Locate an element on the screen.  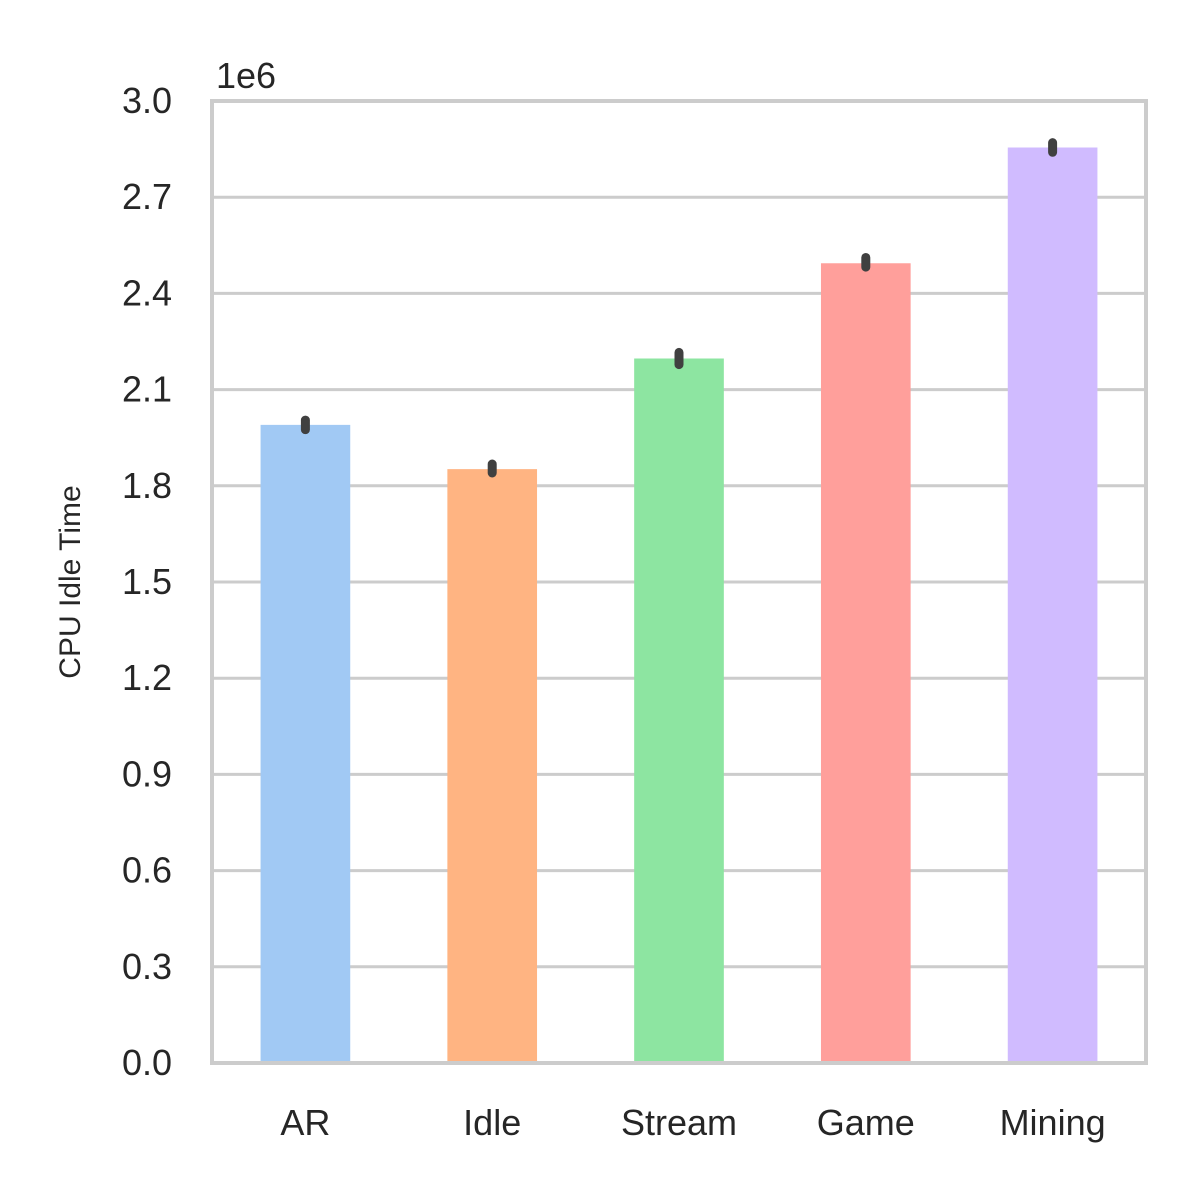
x-tick-labels: AR Idle Stream Game Mining is located at coordinates (692, 1122).